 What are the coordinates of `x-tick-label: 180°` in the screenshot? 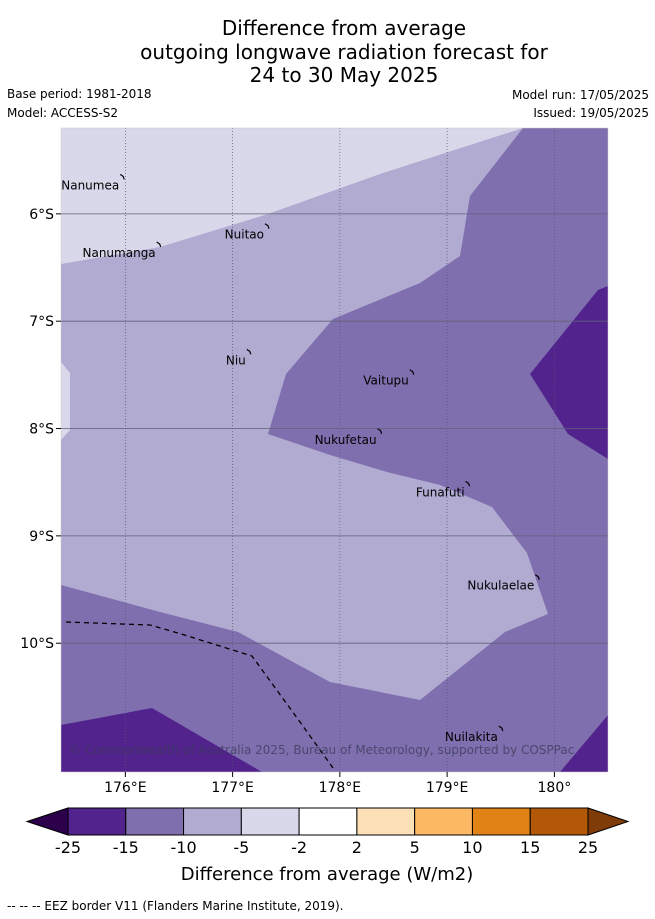 It's located at (555, 788).